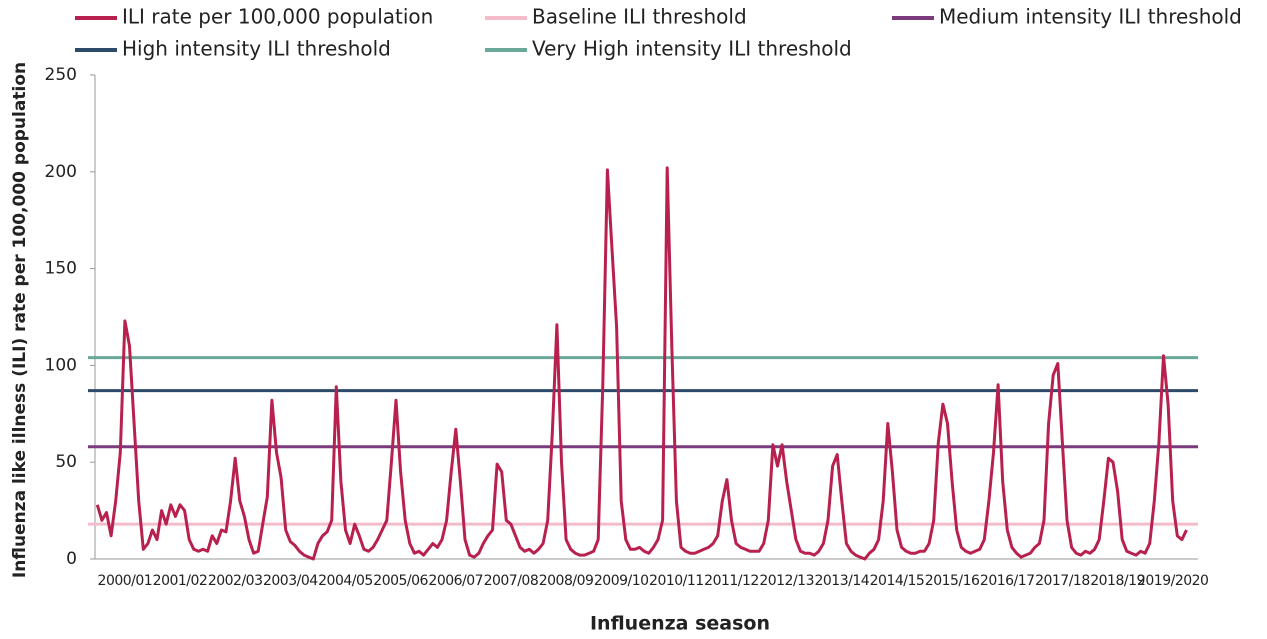 The width and height of the screenshot is (1267, 639). I want to click on x-tick-label: 2014/15, so click(897, 581).